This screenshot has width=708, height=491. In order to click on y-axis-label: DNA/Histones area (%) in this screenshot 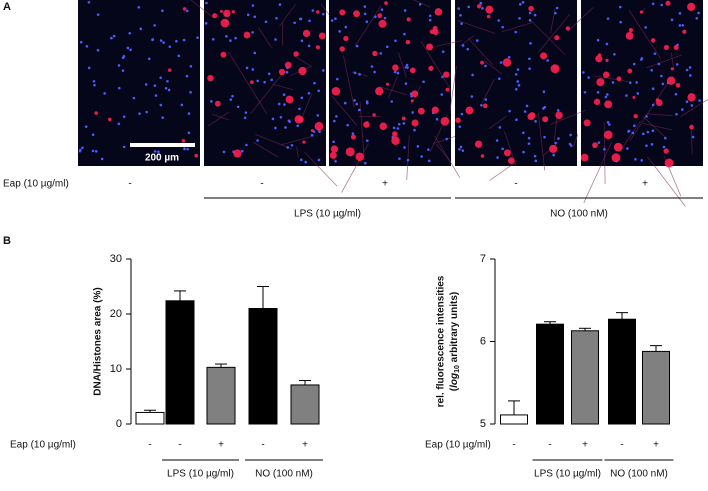, I will do `click(98, 341)`.